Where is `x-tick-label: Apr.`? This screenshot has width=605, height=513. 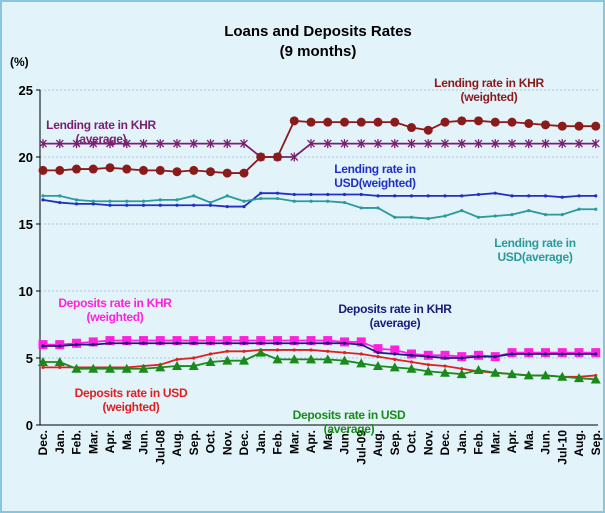 x-tick-label: Apr. is located at coordinates (311, 441).